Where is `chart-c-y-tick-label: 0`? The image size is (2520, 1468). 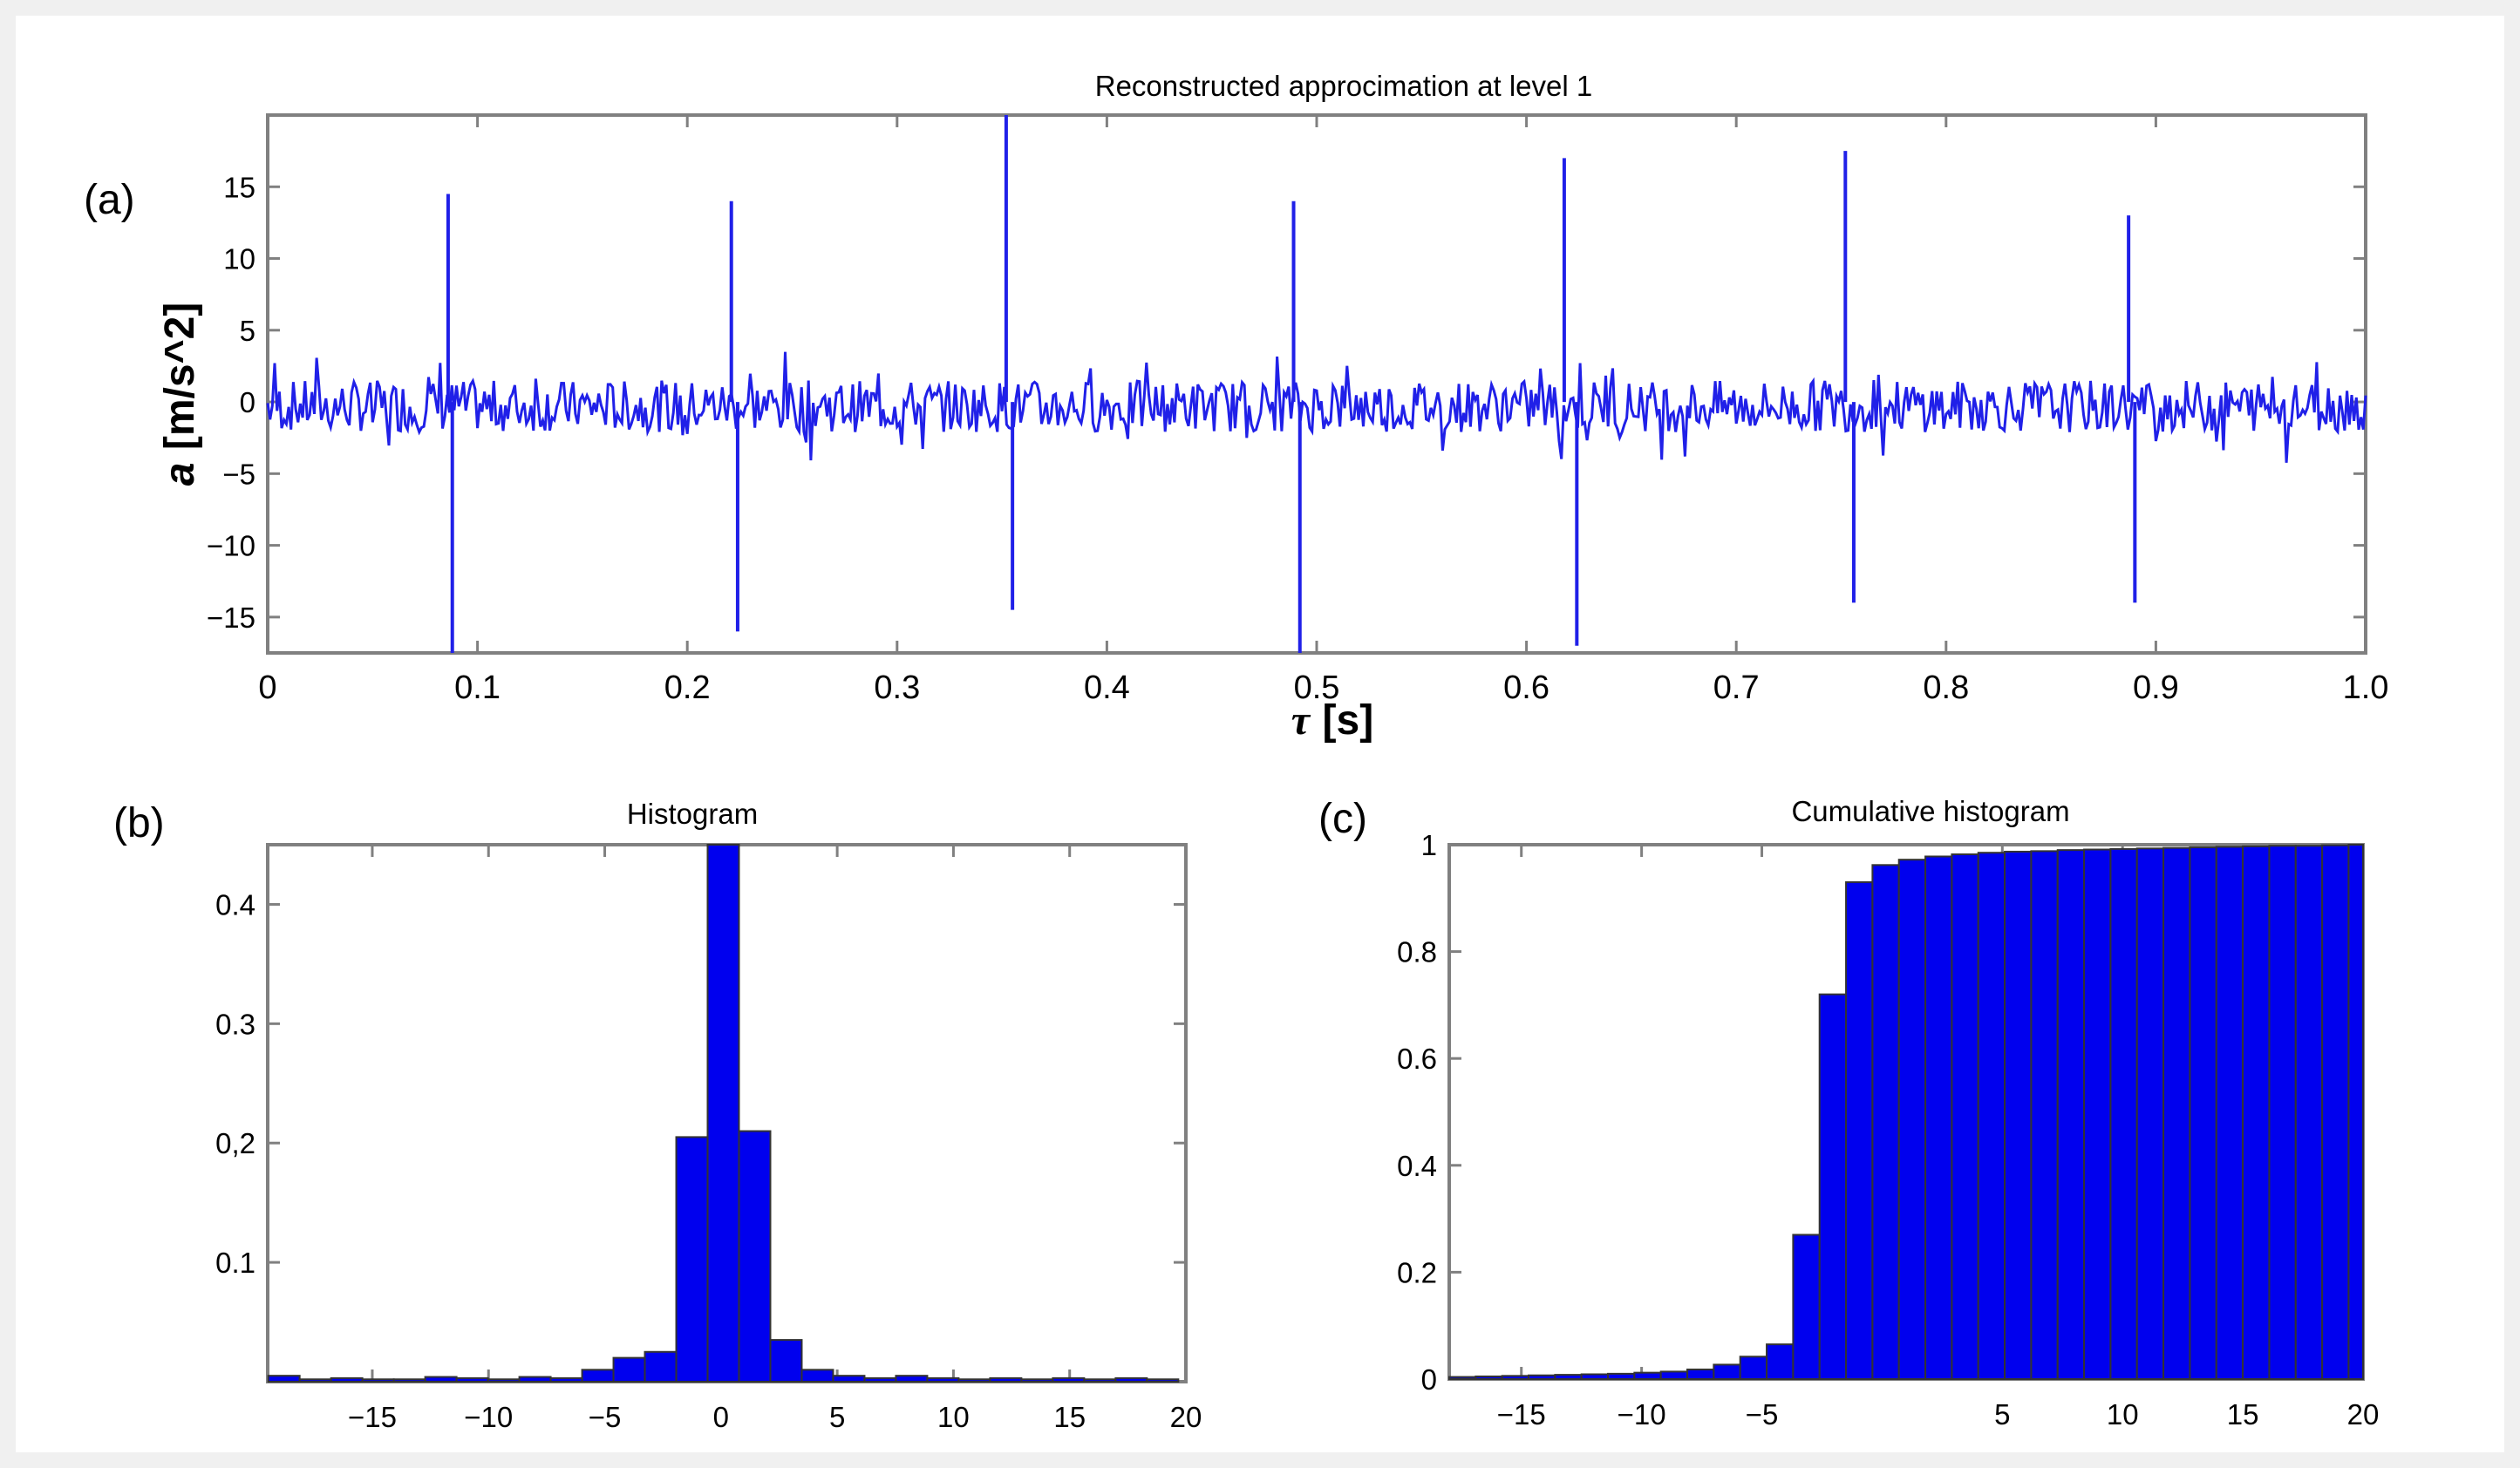 chart-c-y-tick-label: 0 is located at coordinates (1429, 1379).